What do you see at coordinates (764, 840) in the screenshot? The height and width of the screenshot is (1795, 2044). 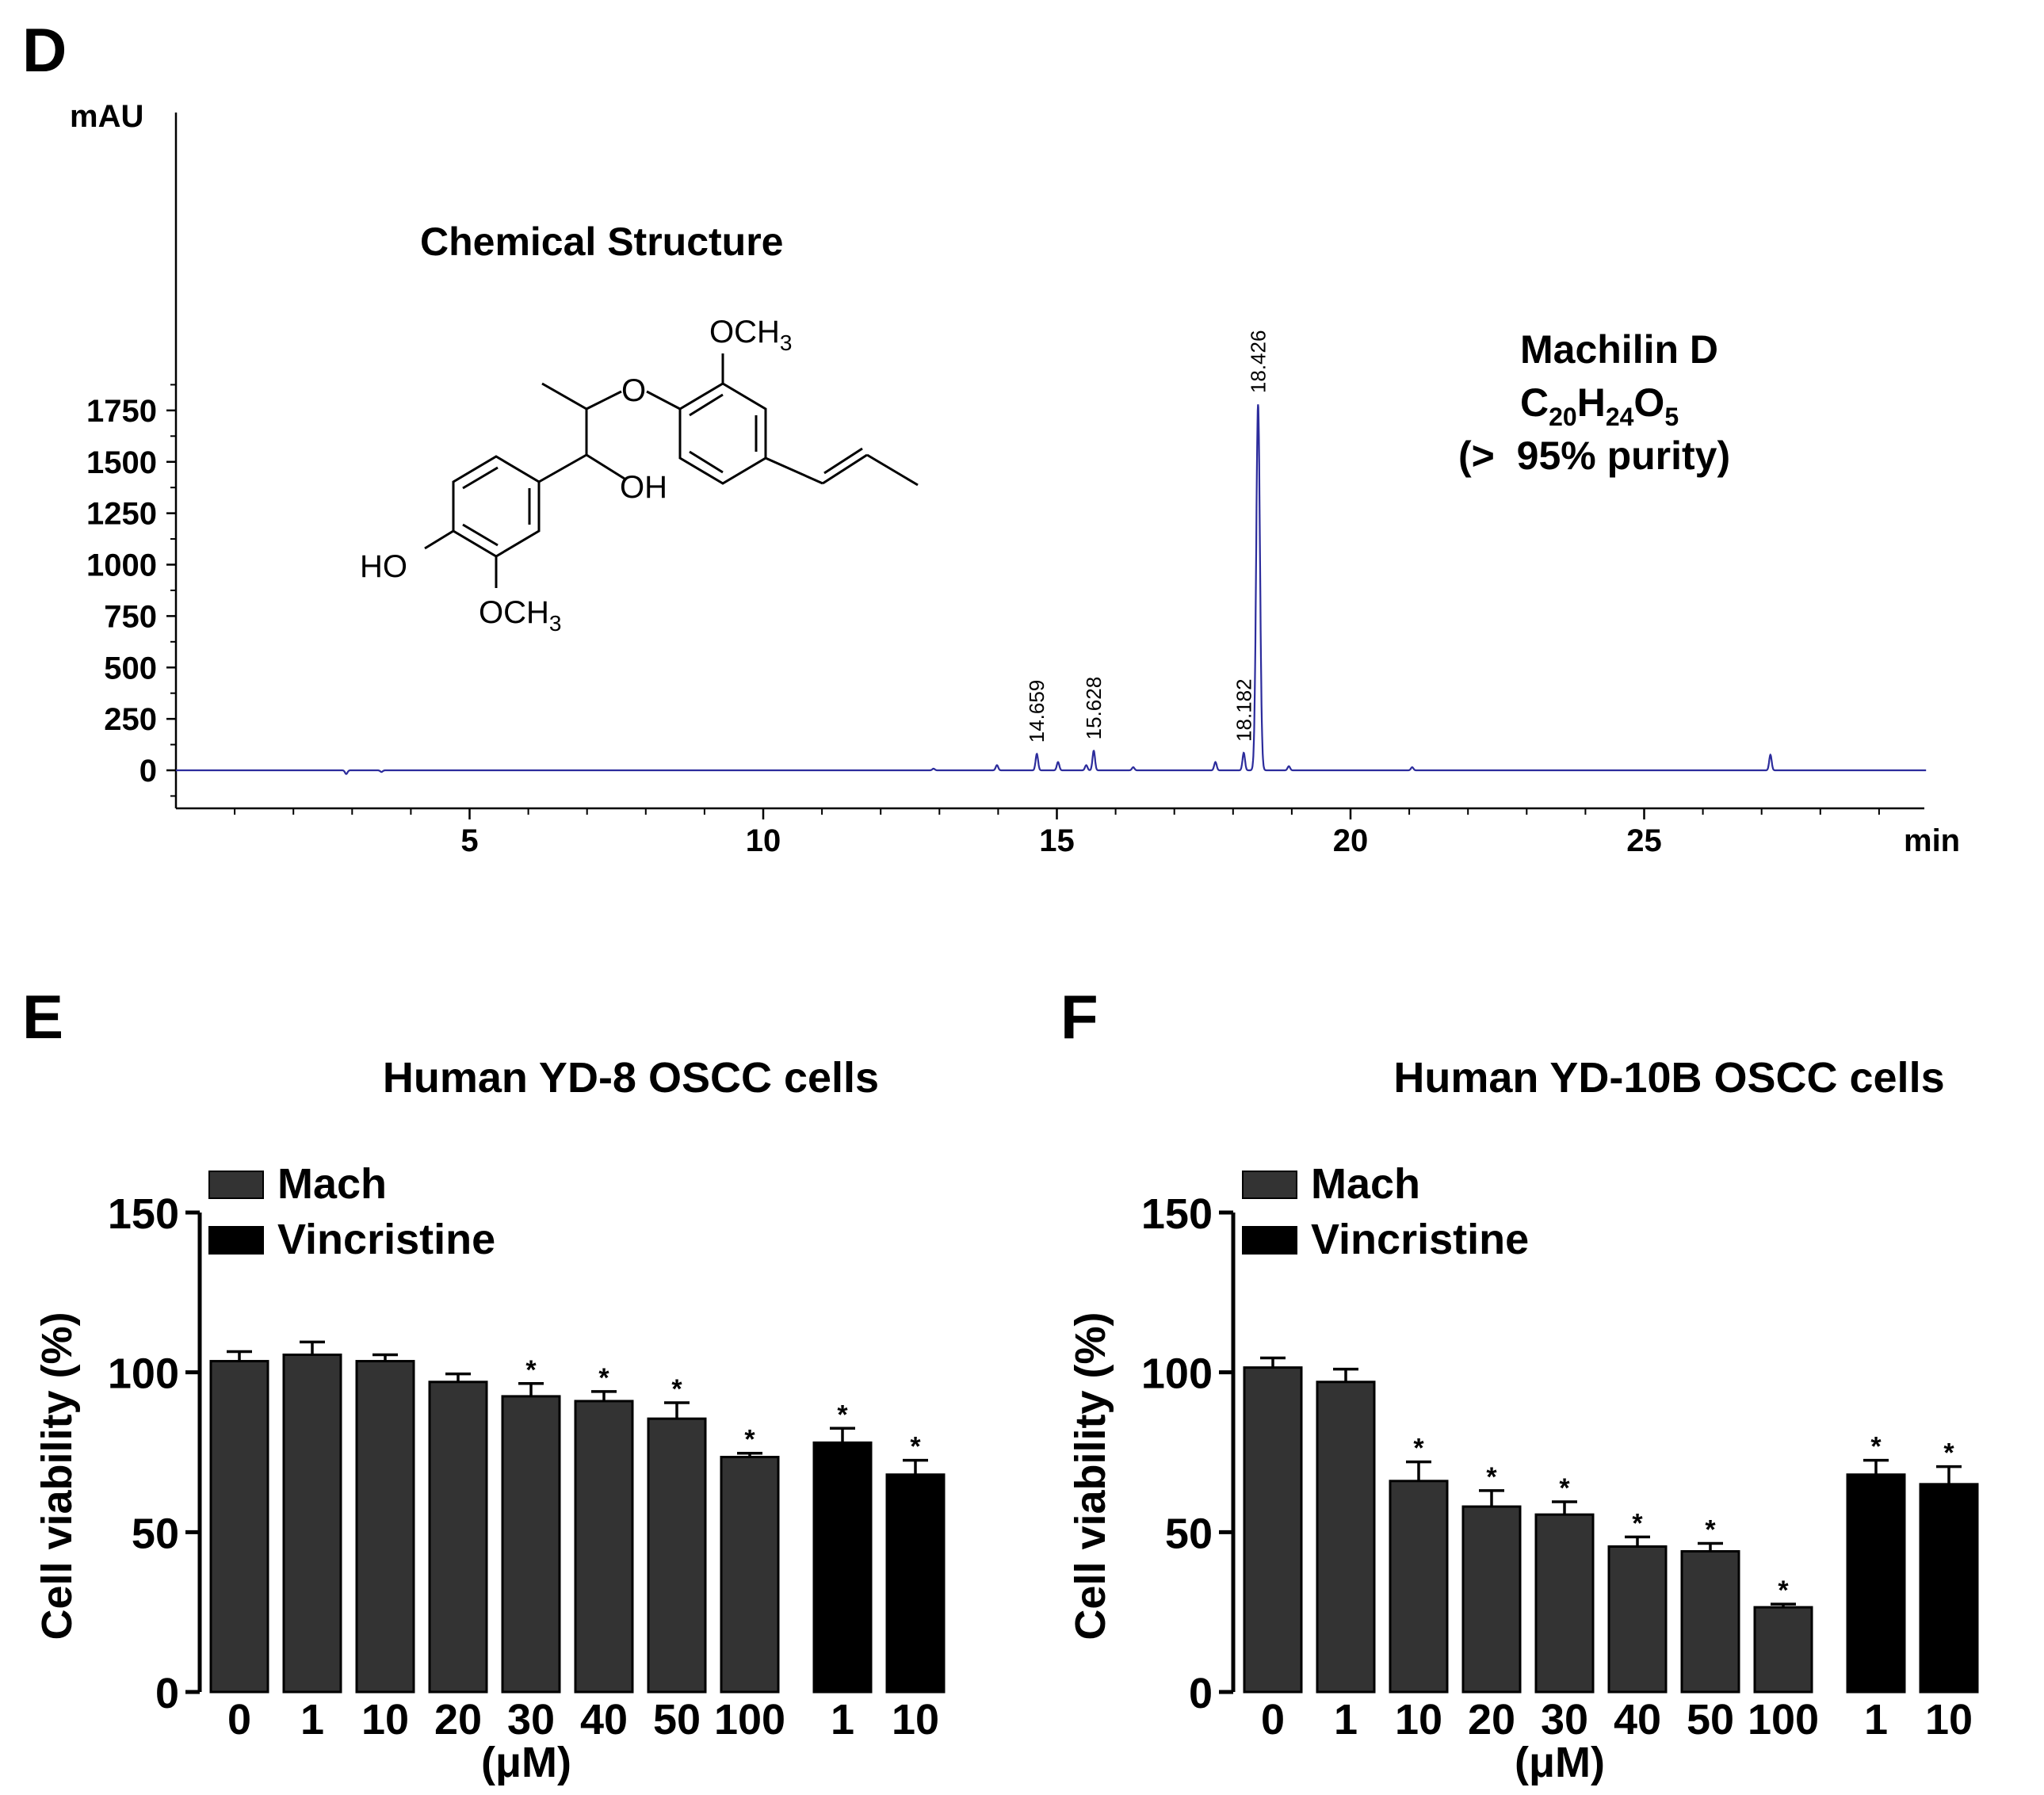 I see `chromatogram-x-tick-label: 10` at bounding box center [764, 840].